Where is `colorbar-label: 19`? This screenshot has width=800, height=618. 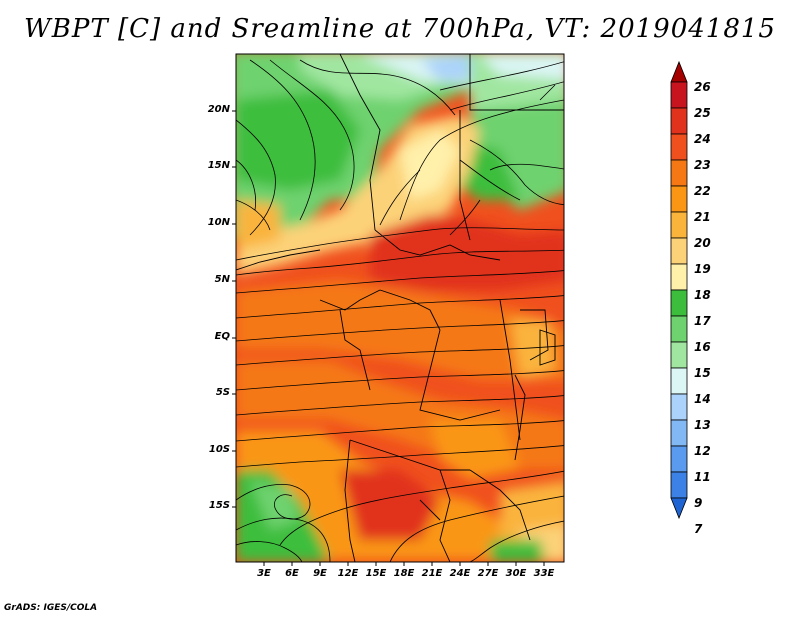
colorbar-label: 19 is located at coordinates (702, 269).